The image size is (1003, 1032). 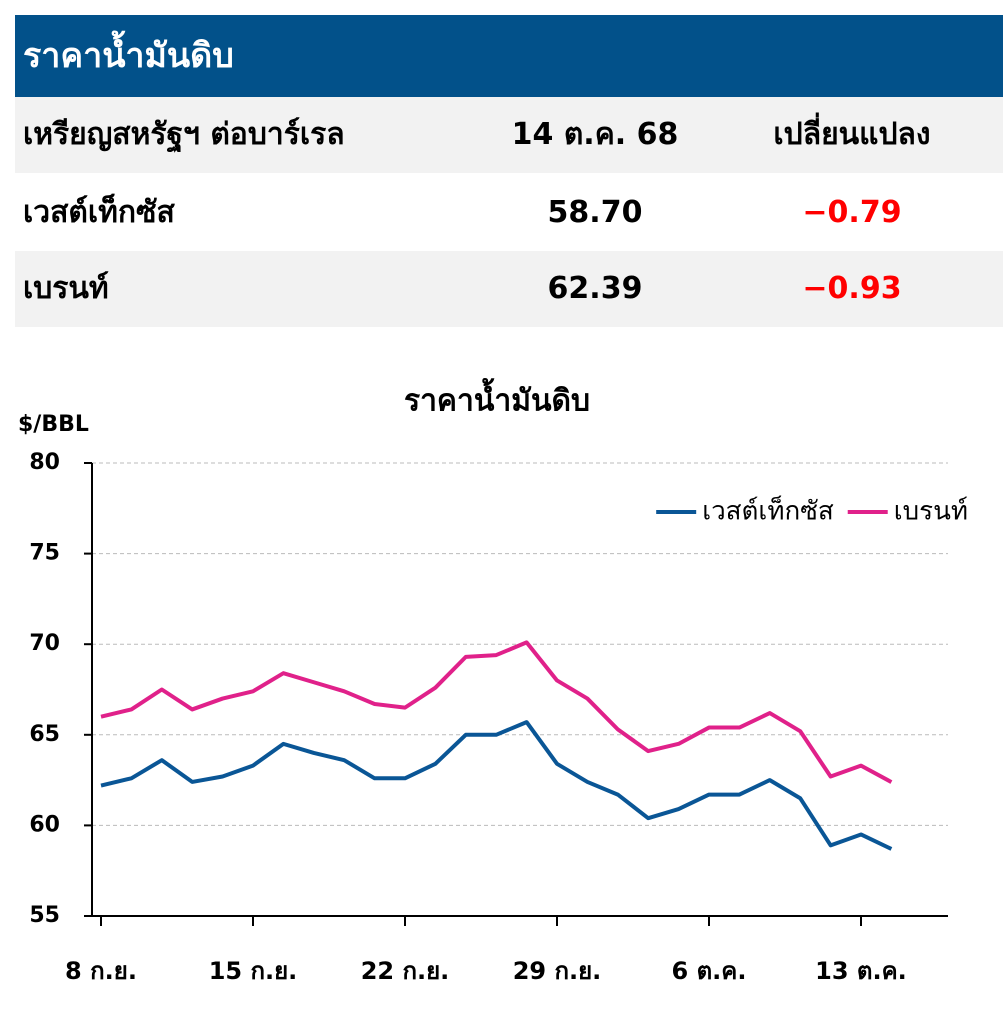 I want to click on x-tick-label: 22 ก.ย., so click(x=405, y=971).